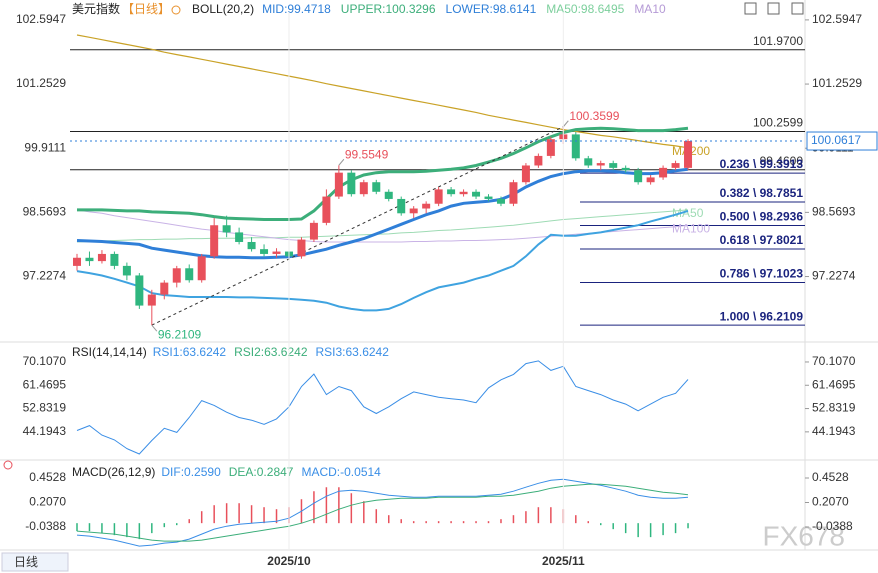  I want to click on legend-item: MA50:98.6495, so click(585, 9).